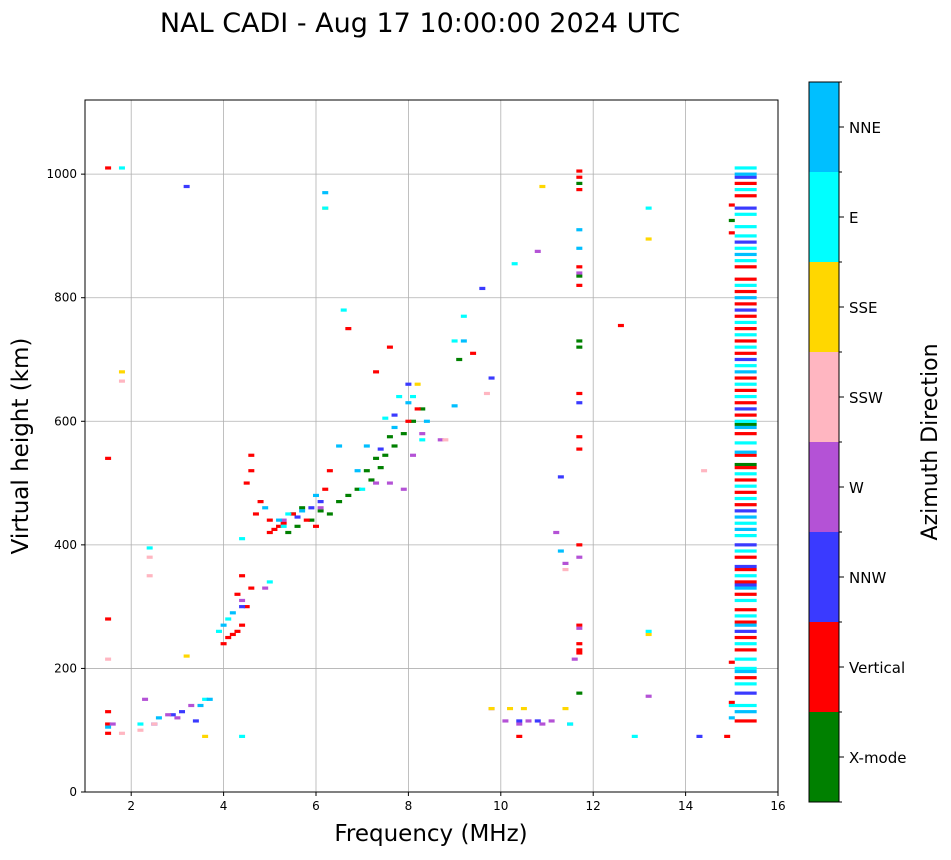  What do you see at coordinates (877, 668) in the screenshot?
I see `colorbar-tick-label: Vertical` at bounding box center [877, 668].